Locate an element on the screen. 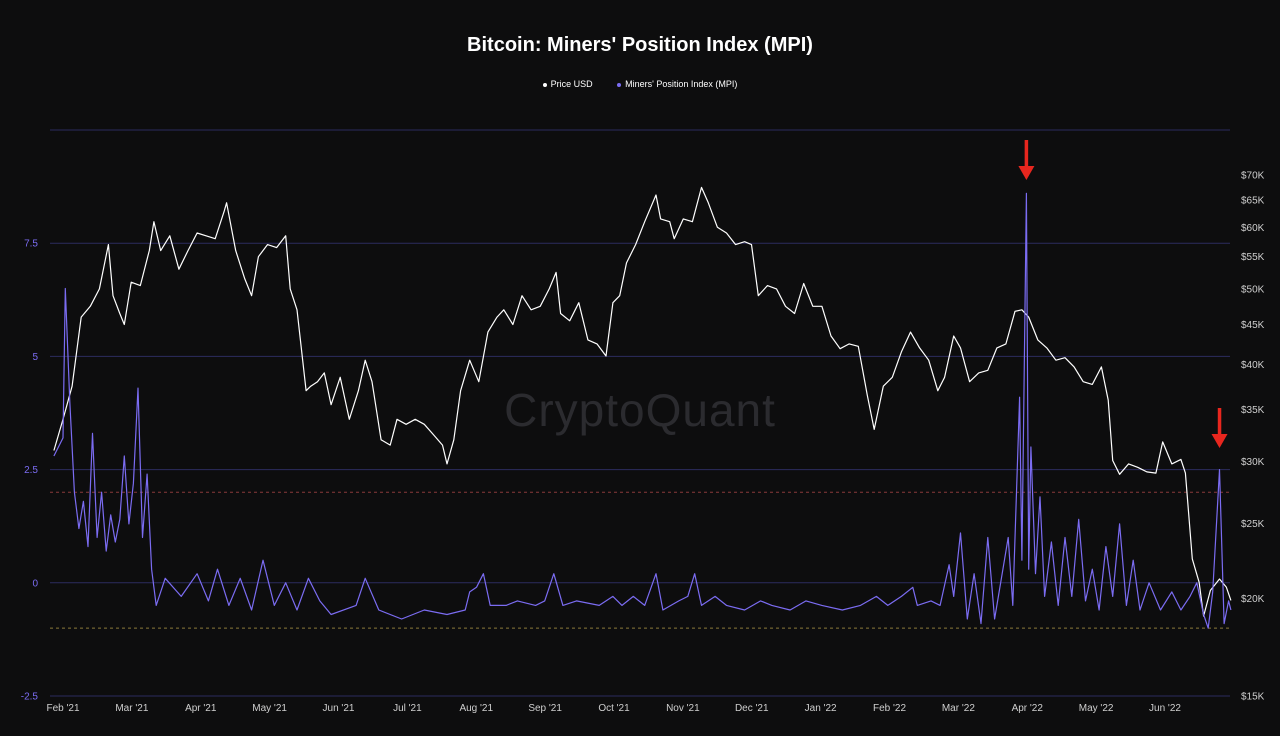 This screenshot has width=1280, height=736. legend-item-price: Price USD is located at coordinates (567, 84).